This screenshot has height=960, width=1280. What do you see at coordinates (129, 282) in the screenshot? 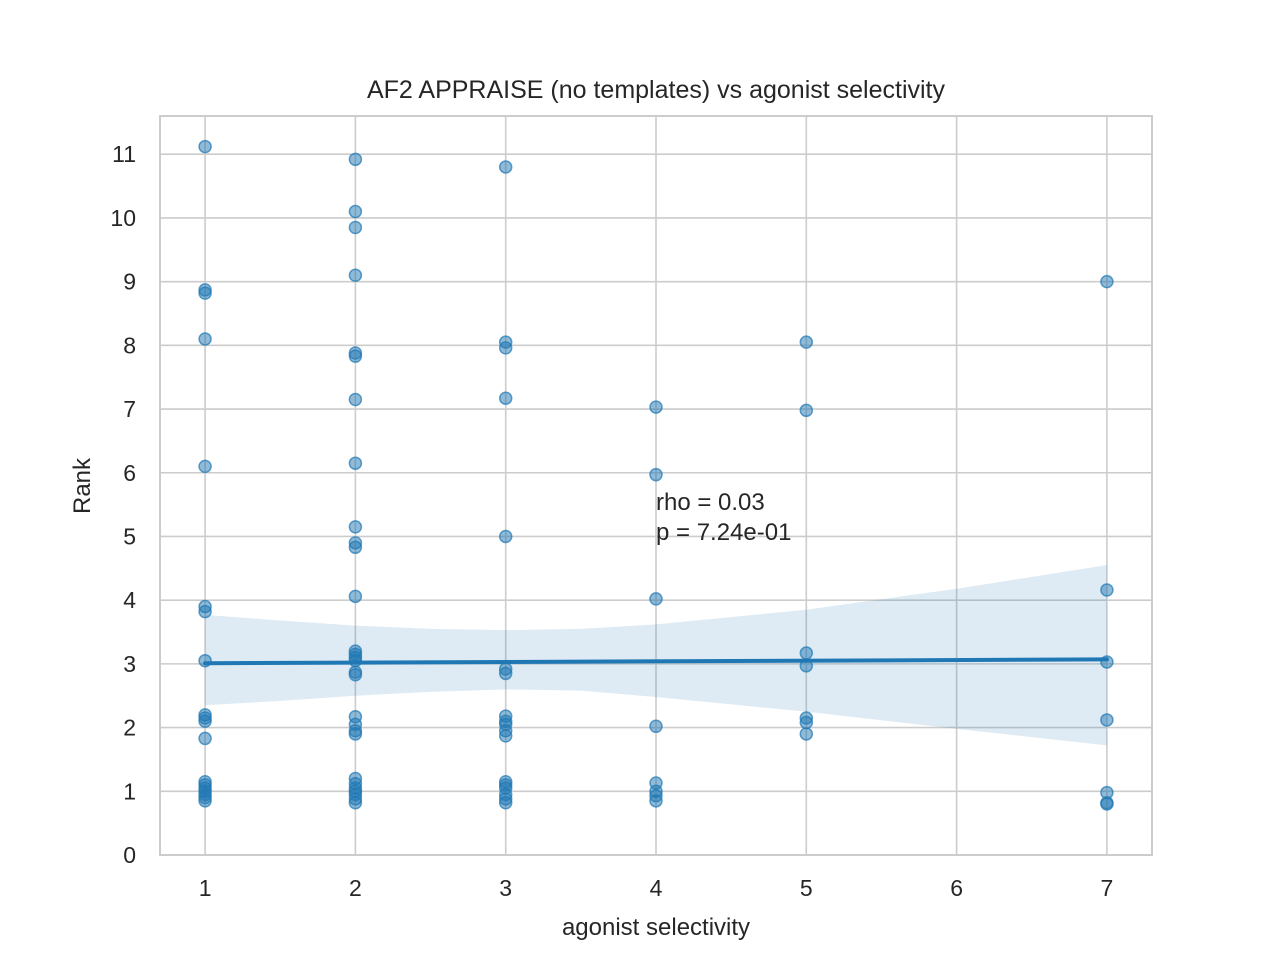
I see `y-tick-label: 9` at bounding box center [129, 282].